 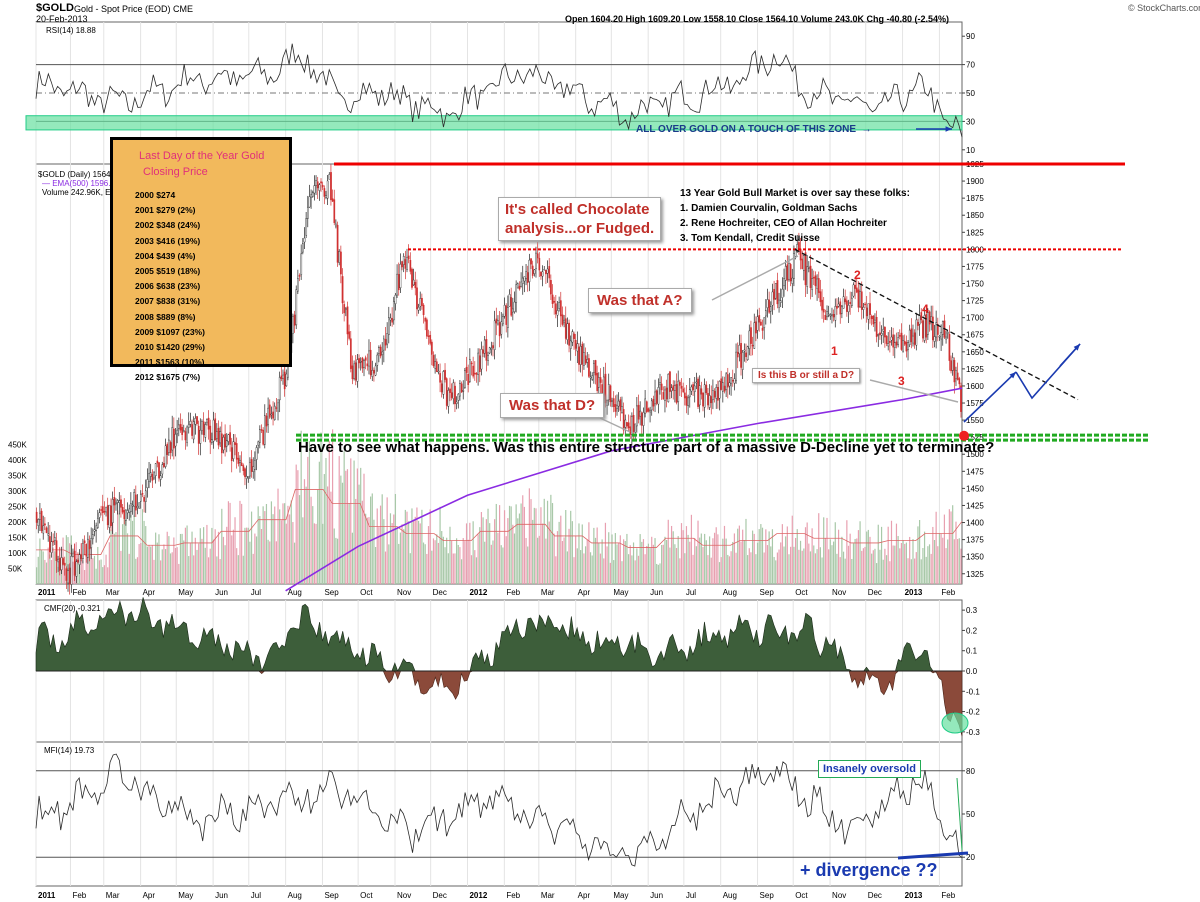 I want to click on cmf-tick-label: 0.0, so click(x=972, y=671).